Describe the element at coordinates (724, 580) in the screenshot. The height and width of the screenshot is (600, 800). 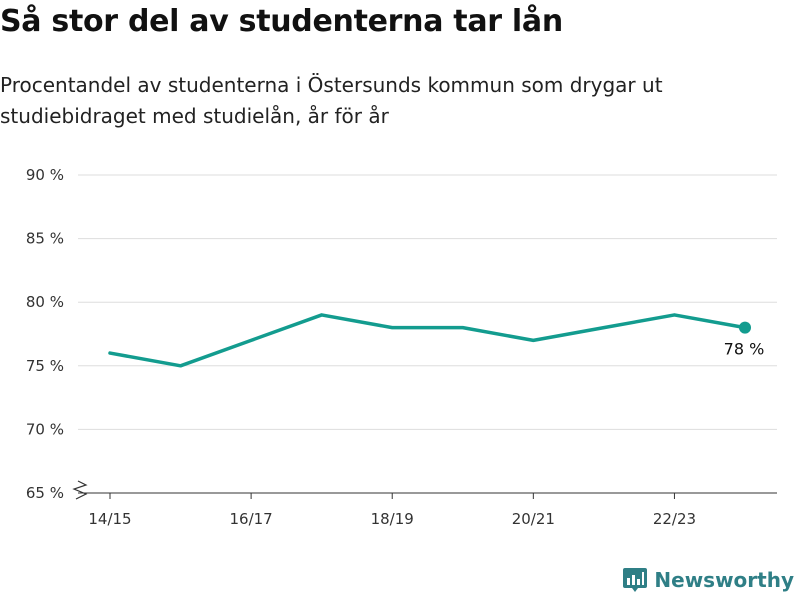
I see `logo-text: Newsworthy` at that location.